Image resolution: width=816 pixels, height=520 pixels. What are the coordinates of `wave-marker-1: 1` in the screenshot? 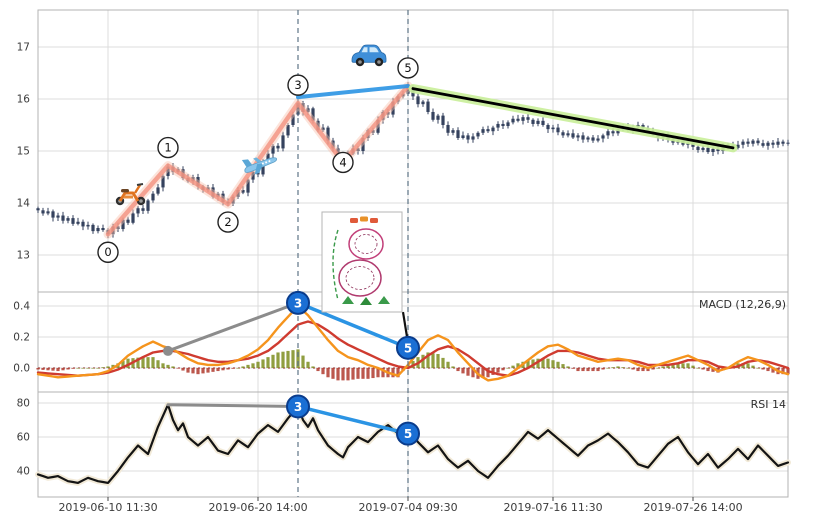 It's located at (168, 147).